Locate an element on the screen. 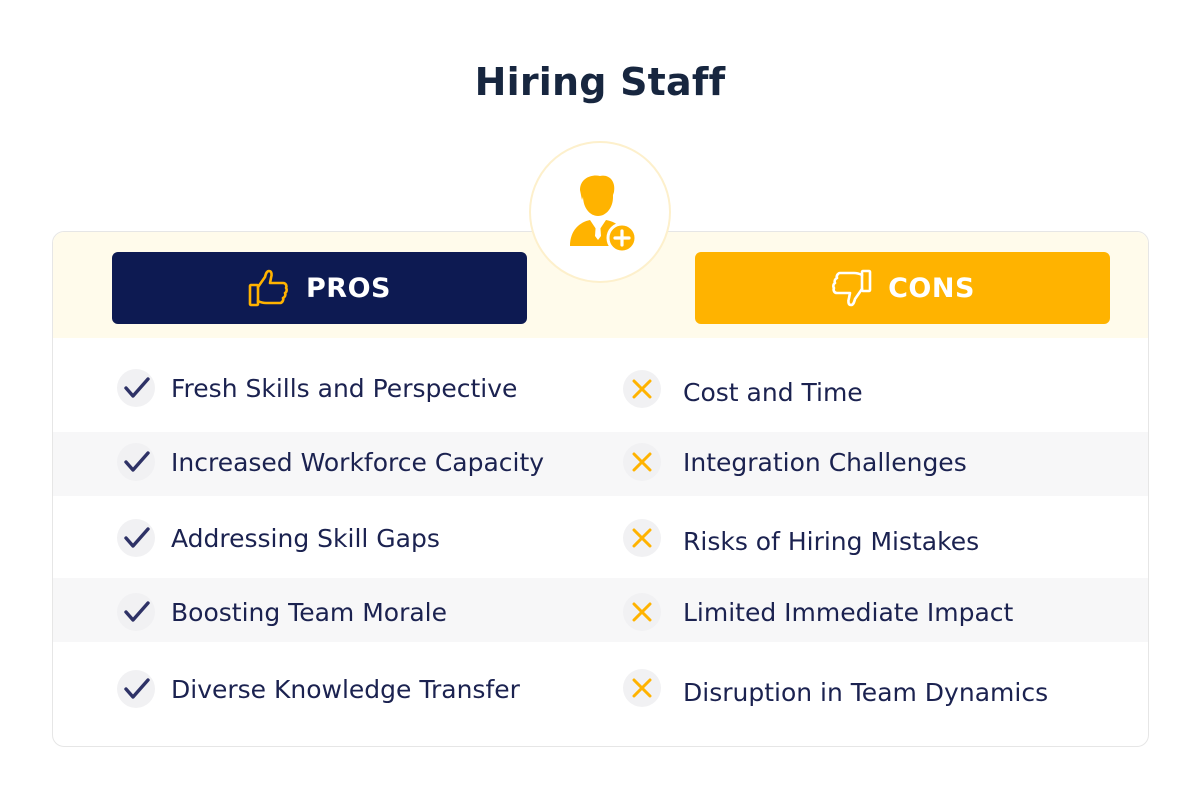 The width and height of the screenshot is (1200, 802). pros-item-text: Diverse Knowledge Transfer is located at coordinates (345, 689).